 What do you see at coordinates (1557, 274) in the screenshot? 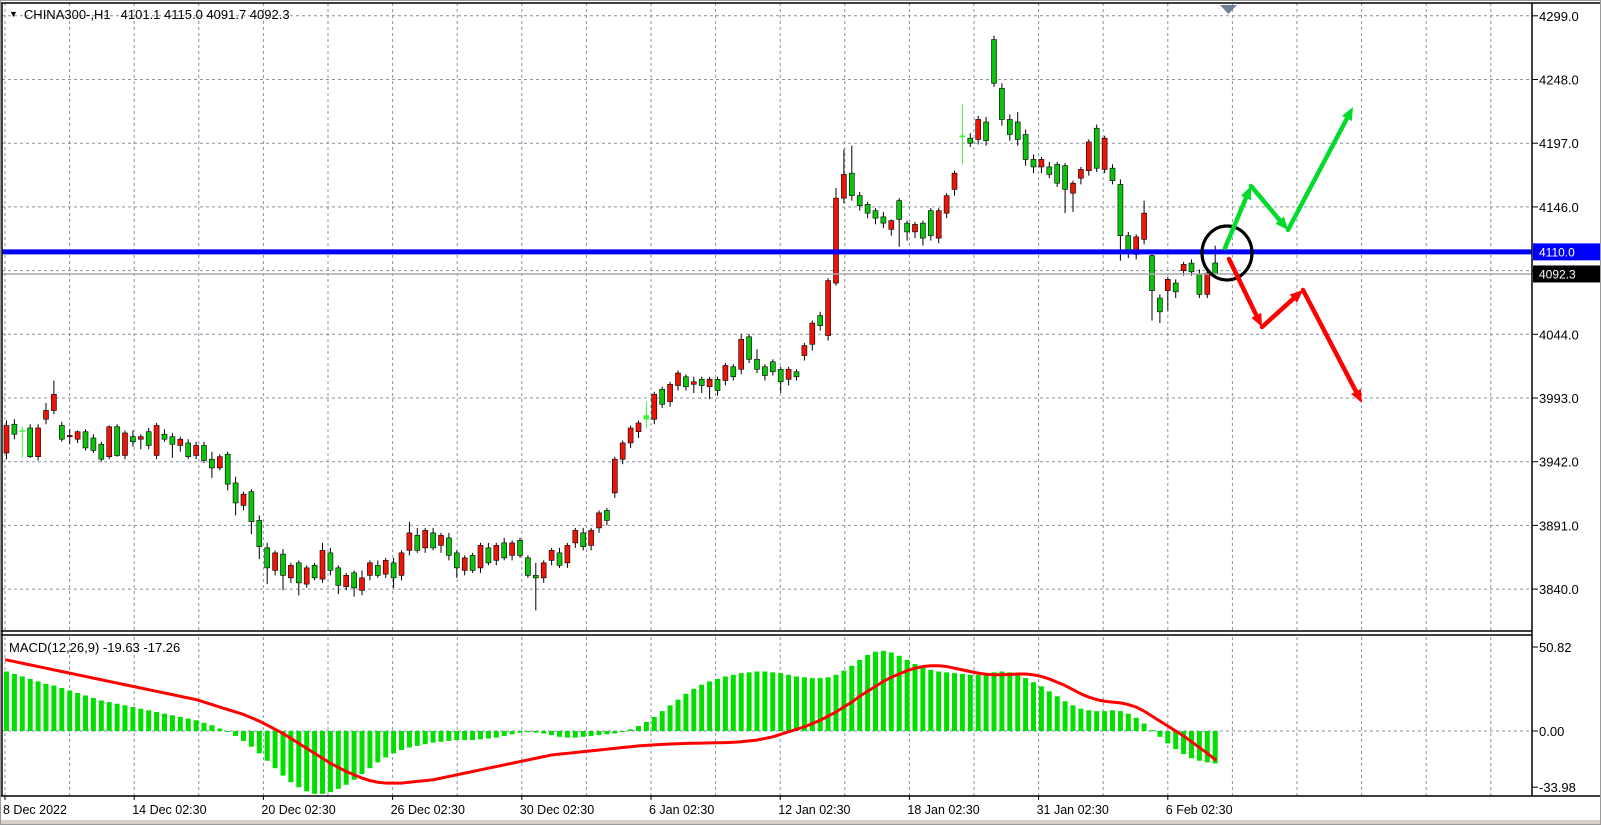
I see `bid-price-tag-text: 4092.3` at bounding box center [1557, 274].